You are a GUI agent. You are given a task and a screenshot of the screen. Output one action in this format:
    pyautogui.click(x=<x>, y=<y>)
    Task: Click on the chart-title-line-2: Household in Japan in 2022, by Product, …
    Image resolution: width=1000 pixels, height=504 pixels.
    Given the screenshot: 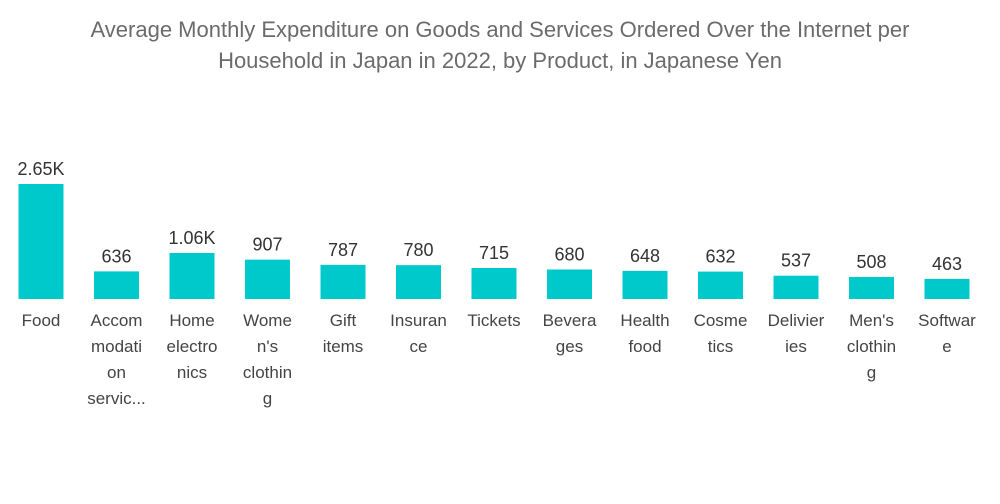 What is the action you would take?
    pyautogui.click(x=500, y=60)
    